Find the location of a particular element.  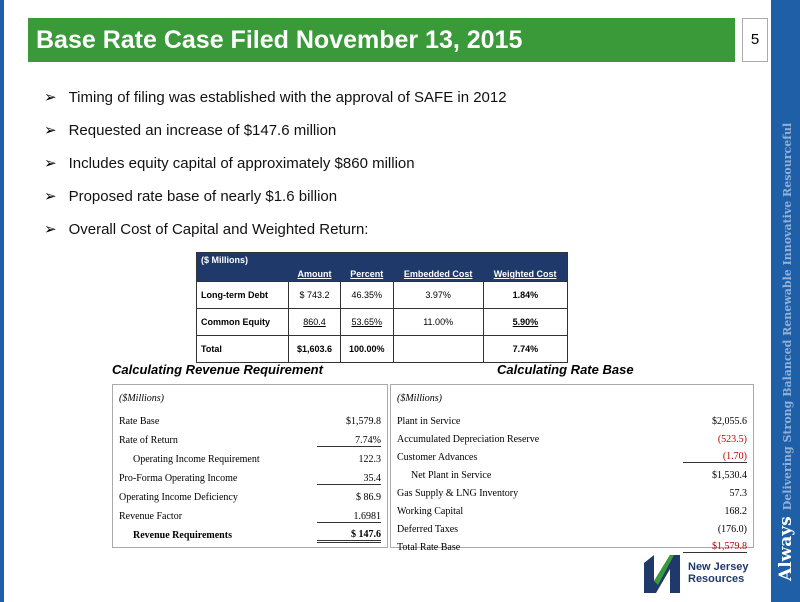

row-value: (176.0) is located at coordinates (732, 529).